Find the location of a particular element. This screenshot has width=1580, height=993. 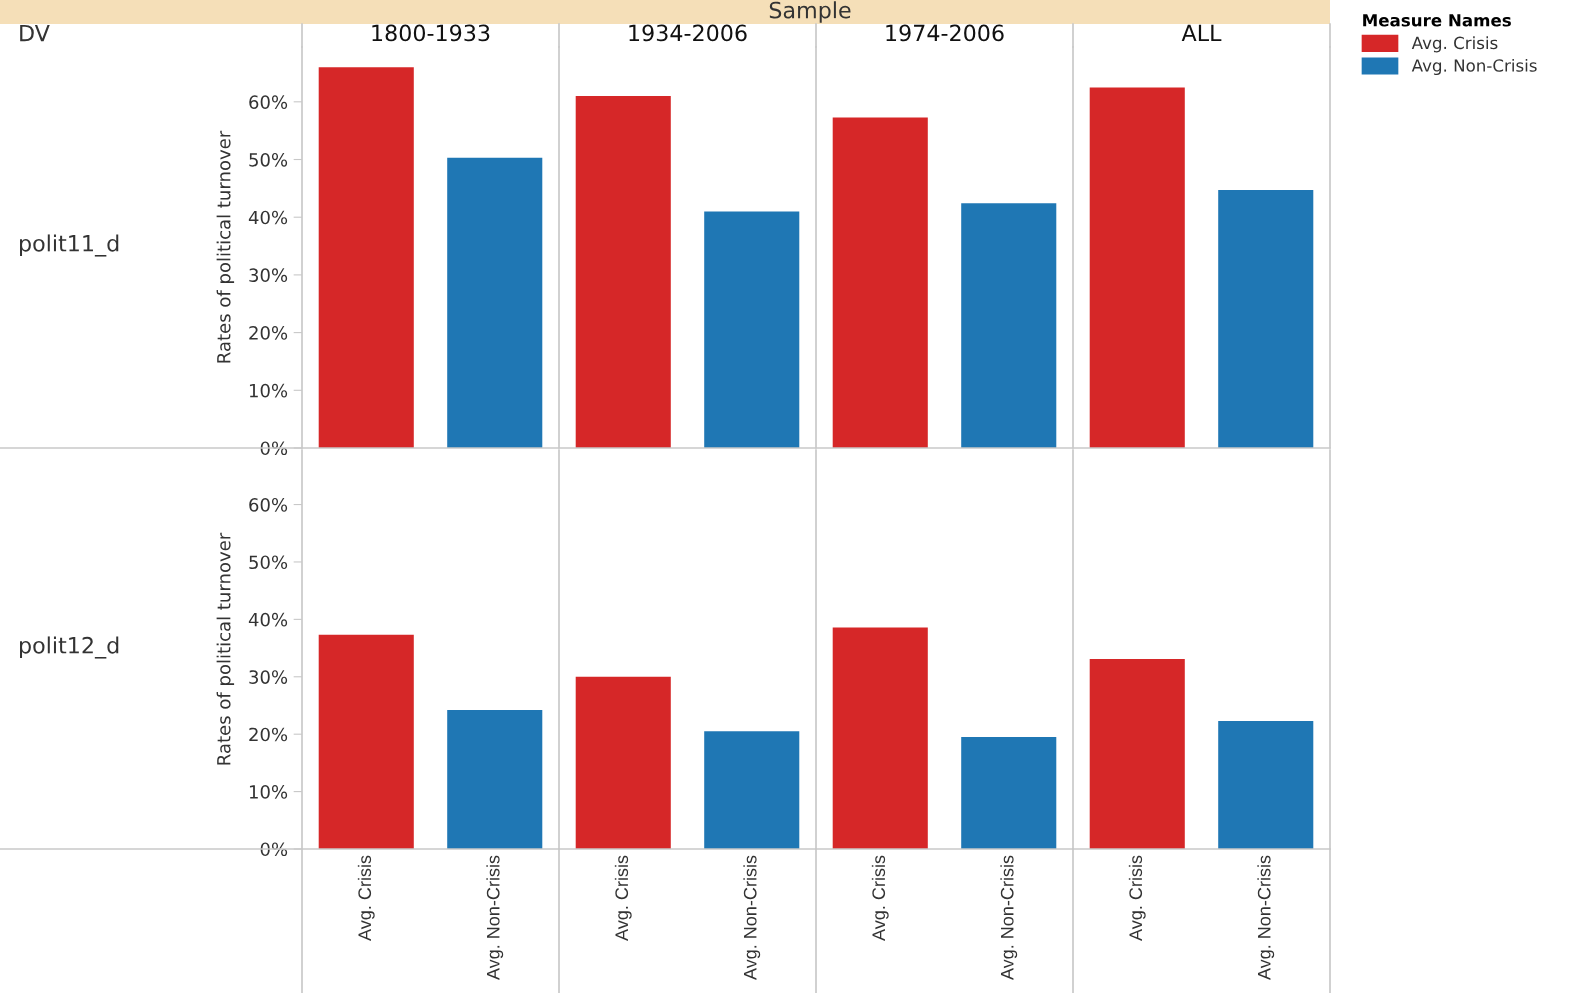

text: polit12_d is located at coordinates (69, 647).